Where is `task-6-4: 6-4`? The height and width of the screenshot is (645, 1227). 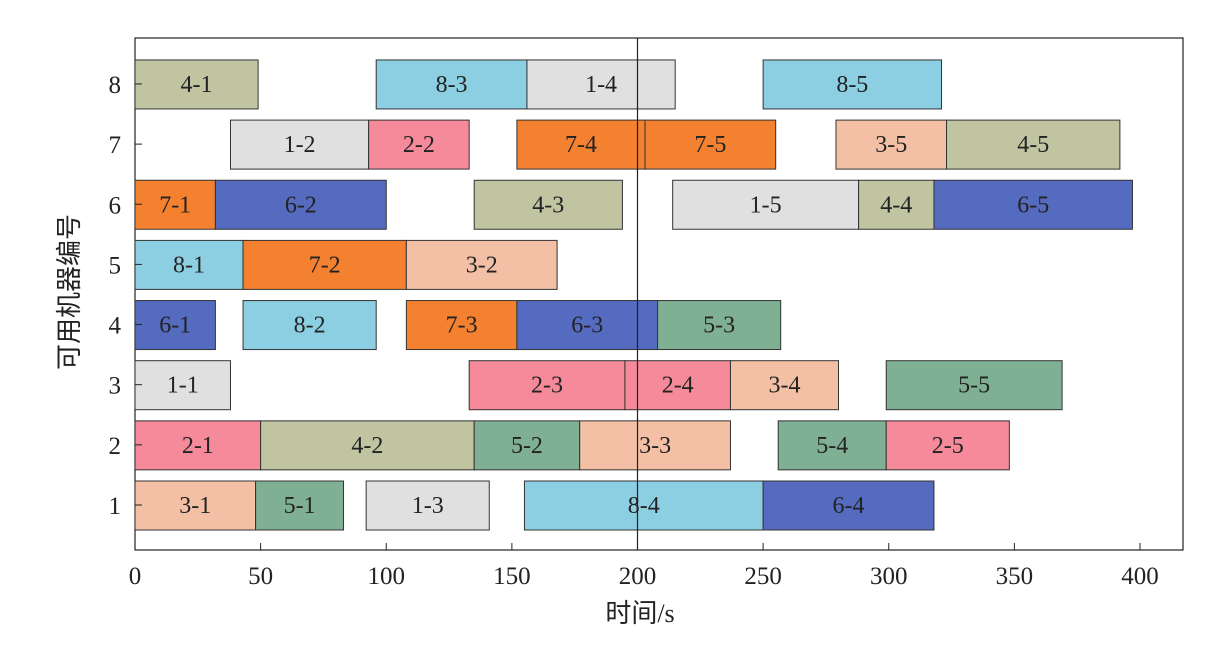 task-6-4: 6-4 is located at coordinates (848, 505).